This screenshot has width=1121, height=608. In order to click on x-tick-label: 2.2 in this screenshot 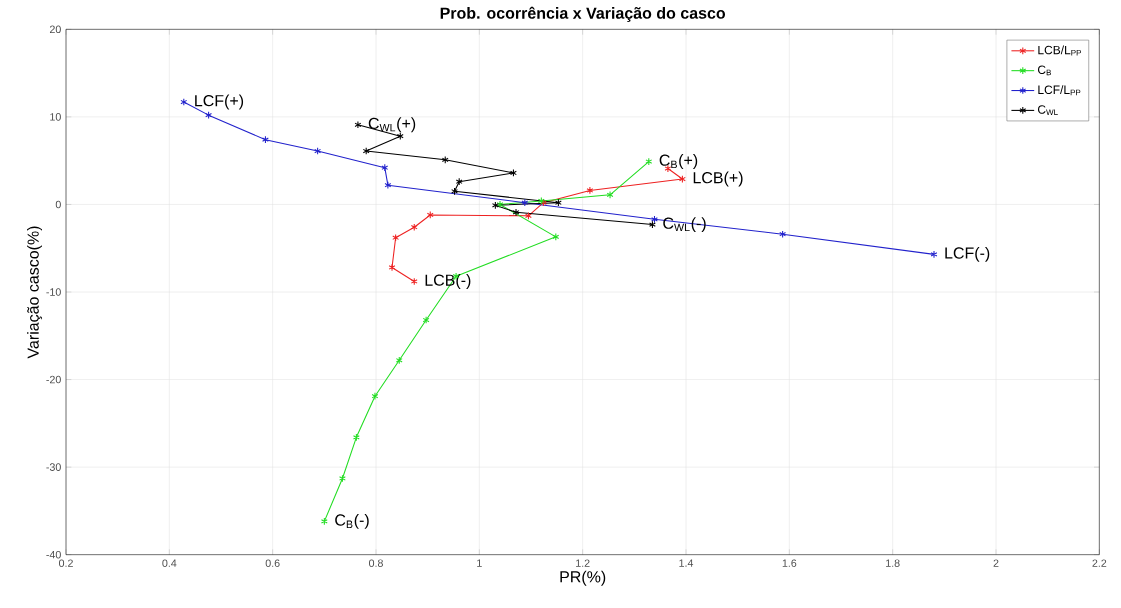, I will do `click(1099, 563)`.